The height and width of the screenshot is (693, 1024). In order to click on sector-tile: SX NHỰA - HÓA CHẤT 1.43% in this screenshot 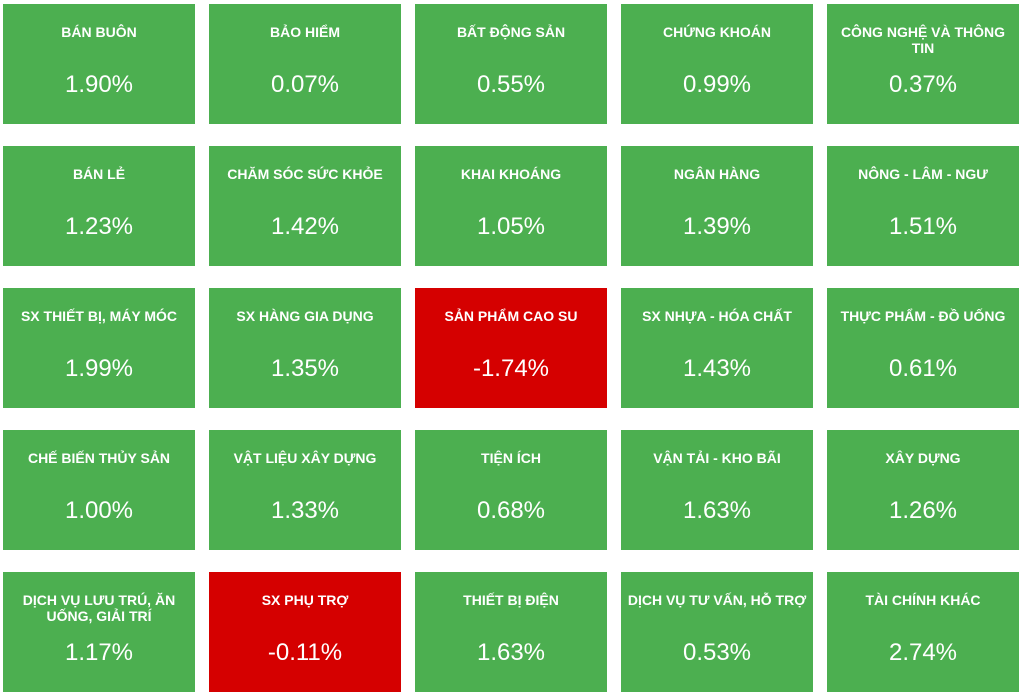, I will do `click(717, 348)`.